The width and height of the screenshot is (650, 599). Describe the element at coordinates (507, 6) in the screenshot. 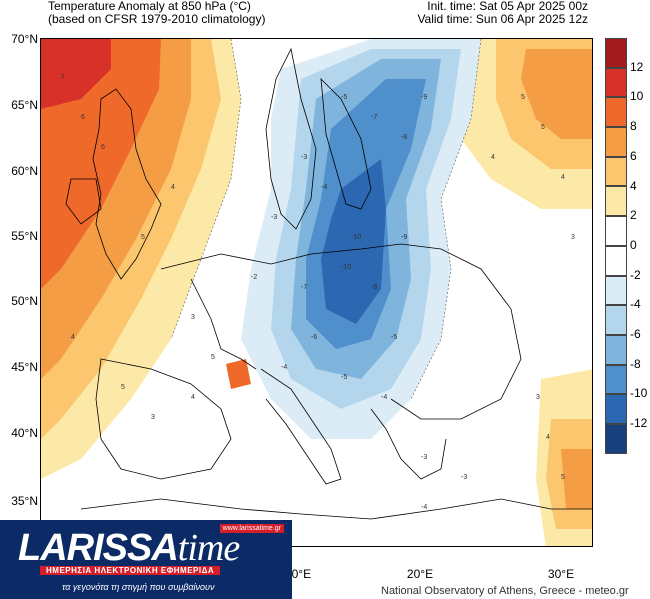

I see `init-time: Init. time: Sat 05 Apr 2025 00z` at that location.